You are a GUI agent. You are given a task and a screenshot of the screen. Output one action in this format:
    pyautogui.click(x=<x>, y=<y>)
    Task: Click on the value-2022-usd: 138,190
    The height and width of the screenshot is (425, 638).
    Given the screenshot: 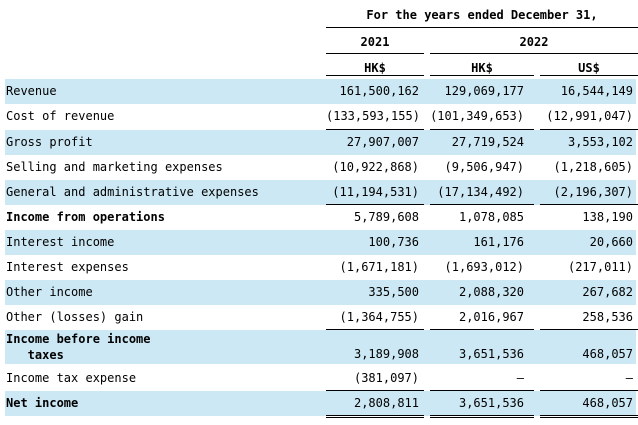 What is the action you would take?
    pyautogui.click(x=607, y=217)
    